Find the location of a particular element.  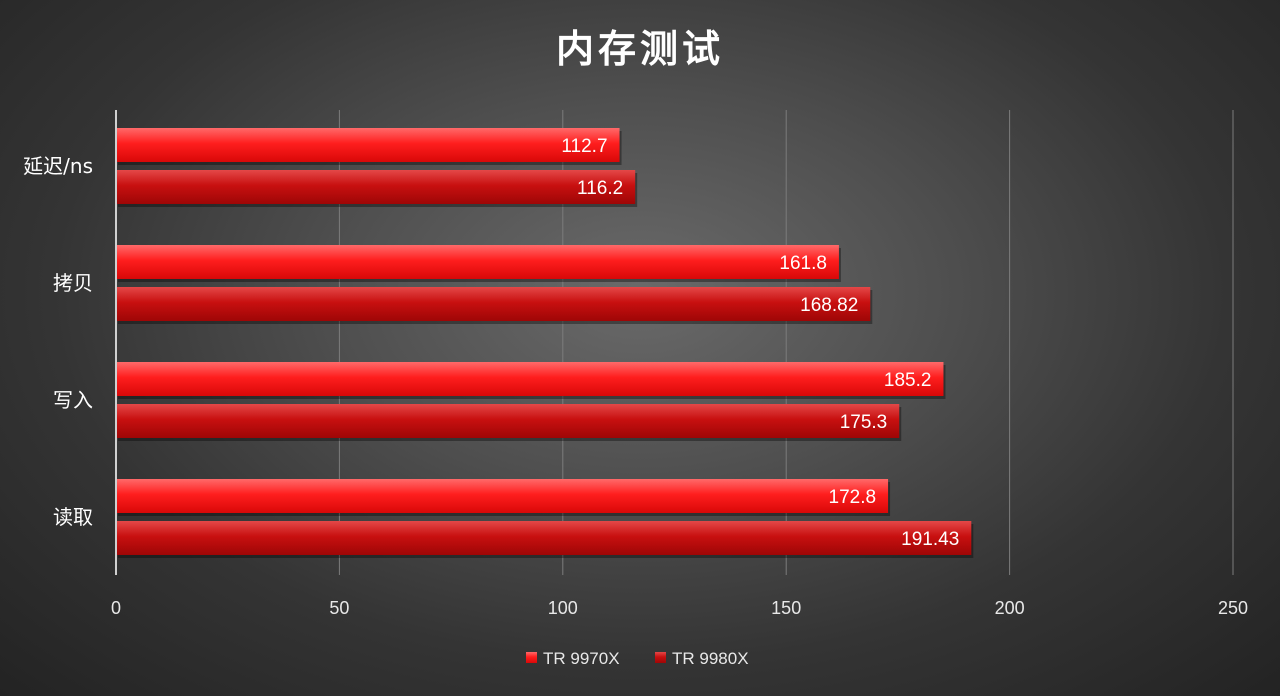

x-tick-label: 250 is located at coordinates (1233, 608).